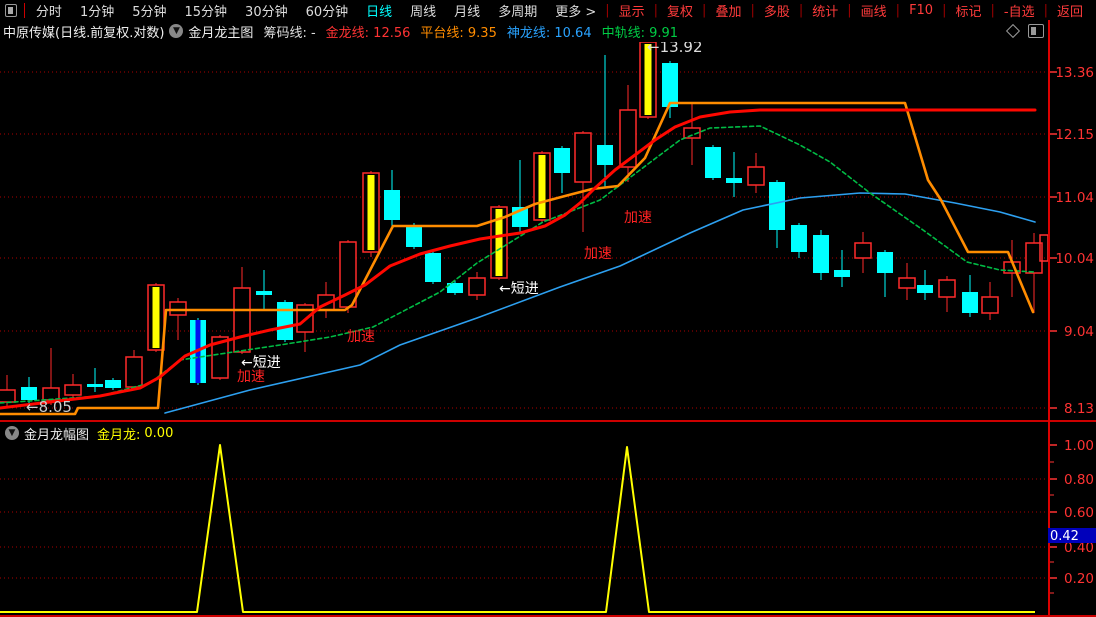  What do you see at coordinates (1074, 198) in the screenshot?
I see `price-axis-label: 11.04` at bounding box center [1074, 198].